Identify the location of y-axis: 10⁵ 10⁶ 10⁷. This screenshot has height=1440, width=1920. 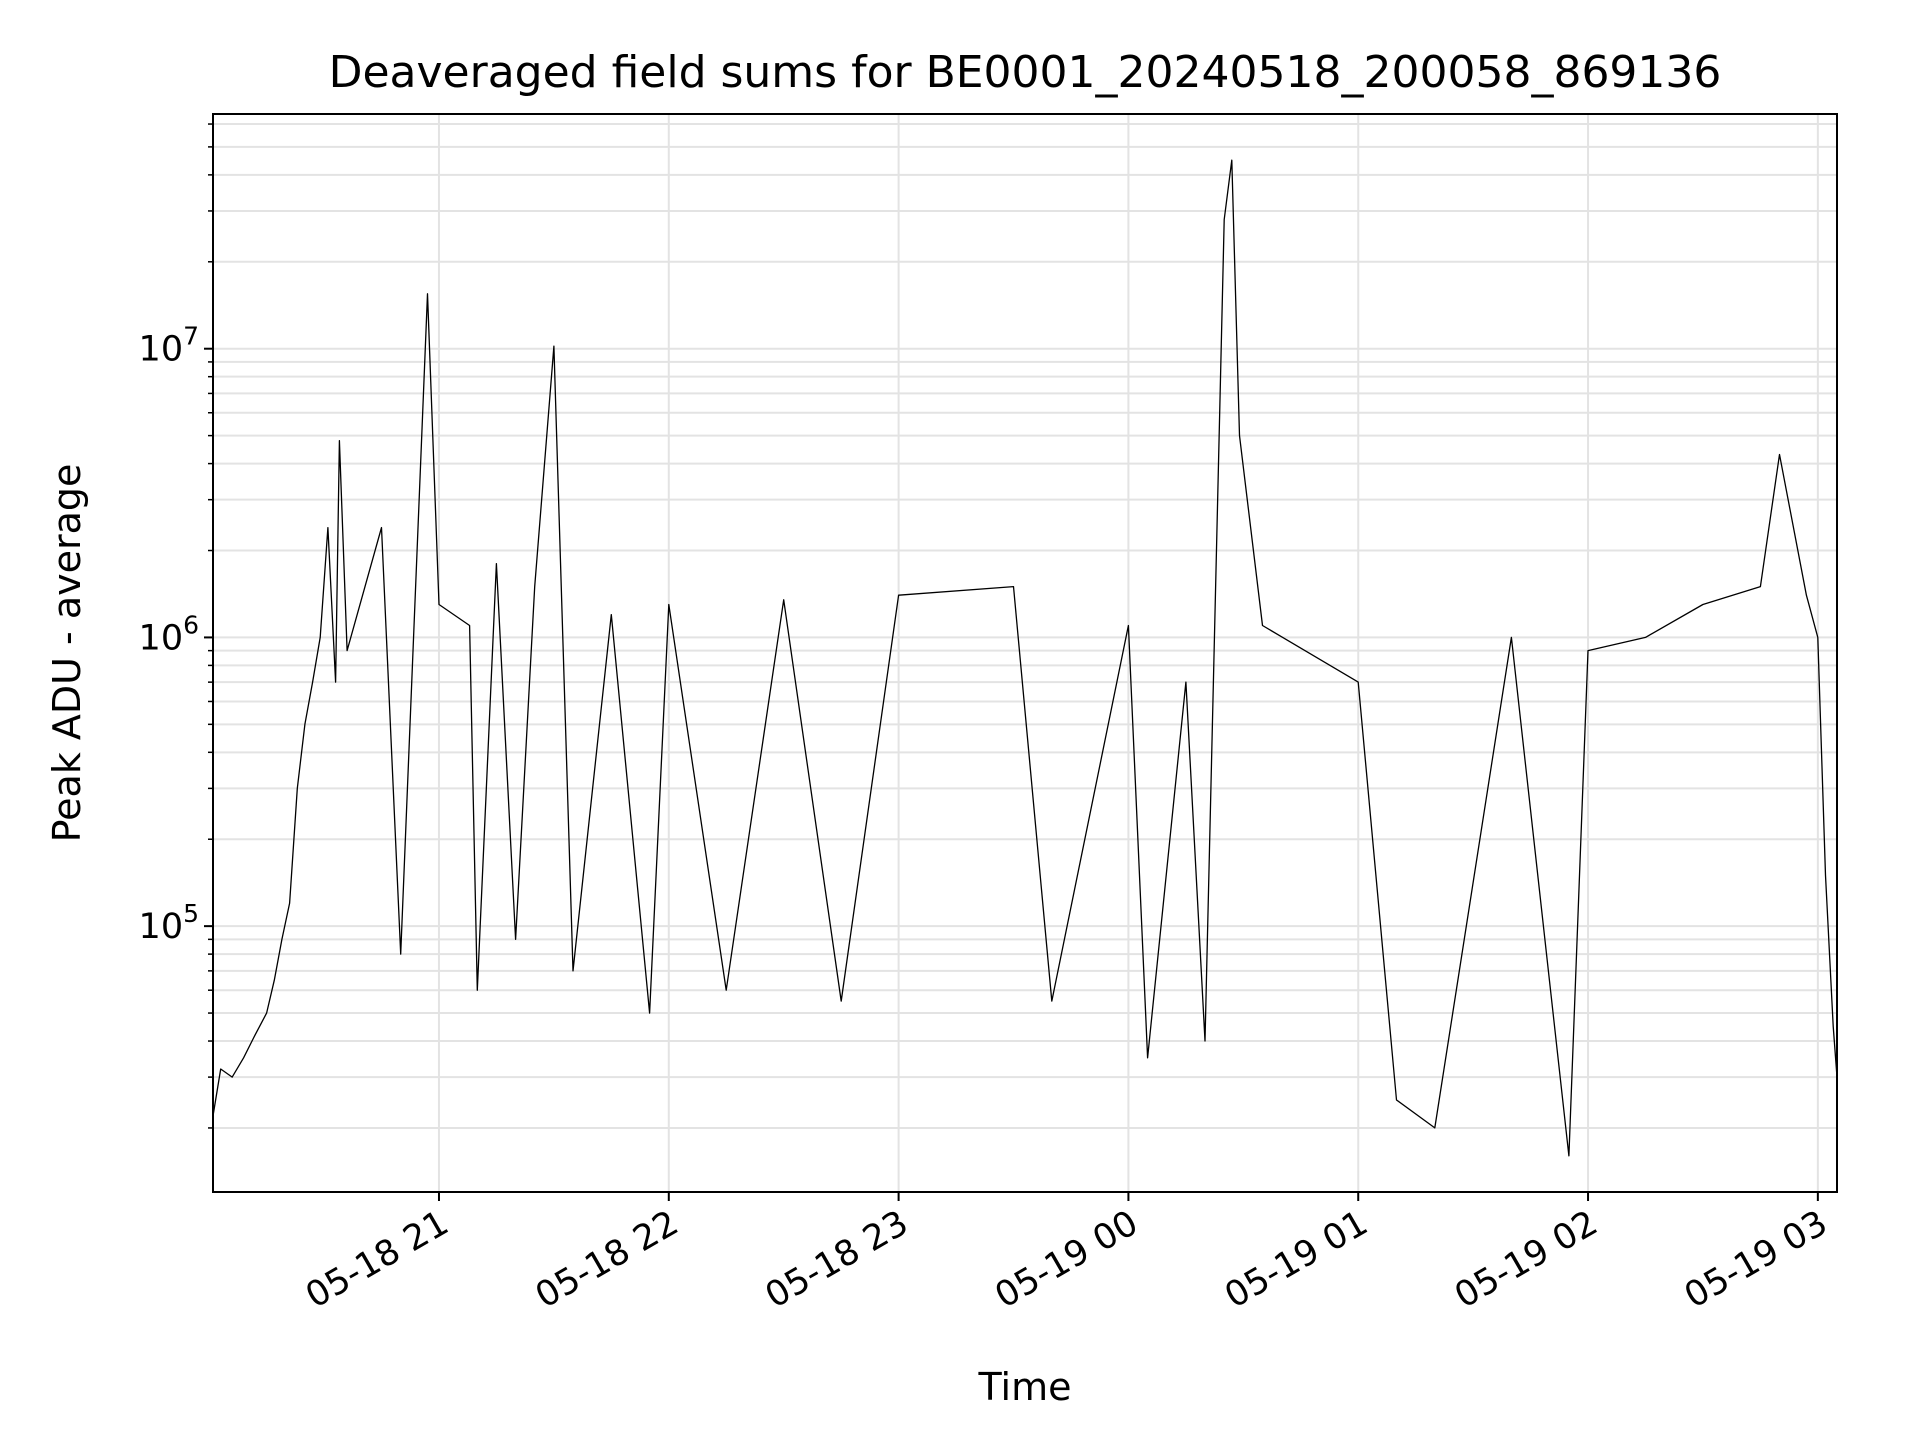
(176, 626).